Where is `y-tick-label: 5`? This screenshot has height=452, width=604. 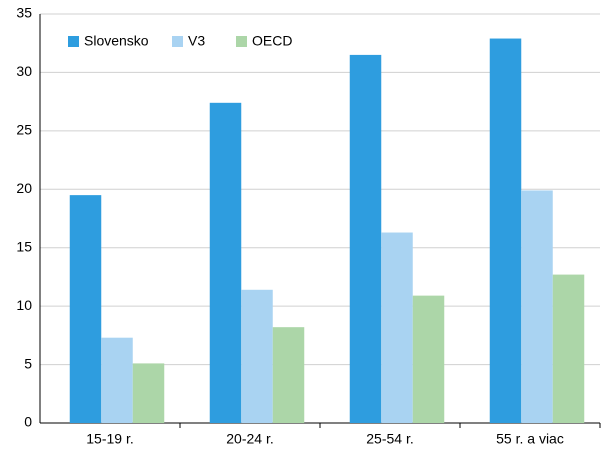 y-tick-label: 5 is located at coordinates (28, 363).